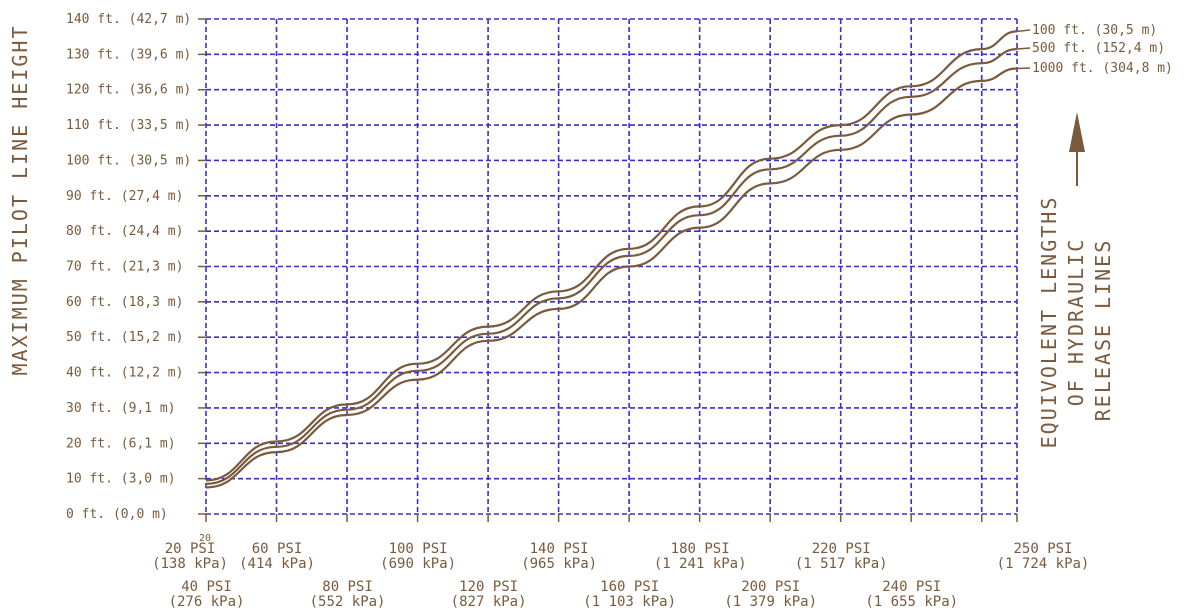 This screenshot has width=1203, height=615. What do you see at coordinates (347, 587) in the screenshot?
I see `x-tick-psi-label: 80 PSI` at bounding box center [347, 587].